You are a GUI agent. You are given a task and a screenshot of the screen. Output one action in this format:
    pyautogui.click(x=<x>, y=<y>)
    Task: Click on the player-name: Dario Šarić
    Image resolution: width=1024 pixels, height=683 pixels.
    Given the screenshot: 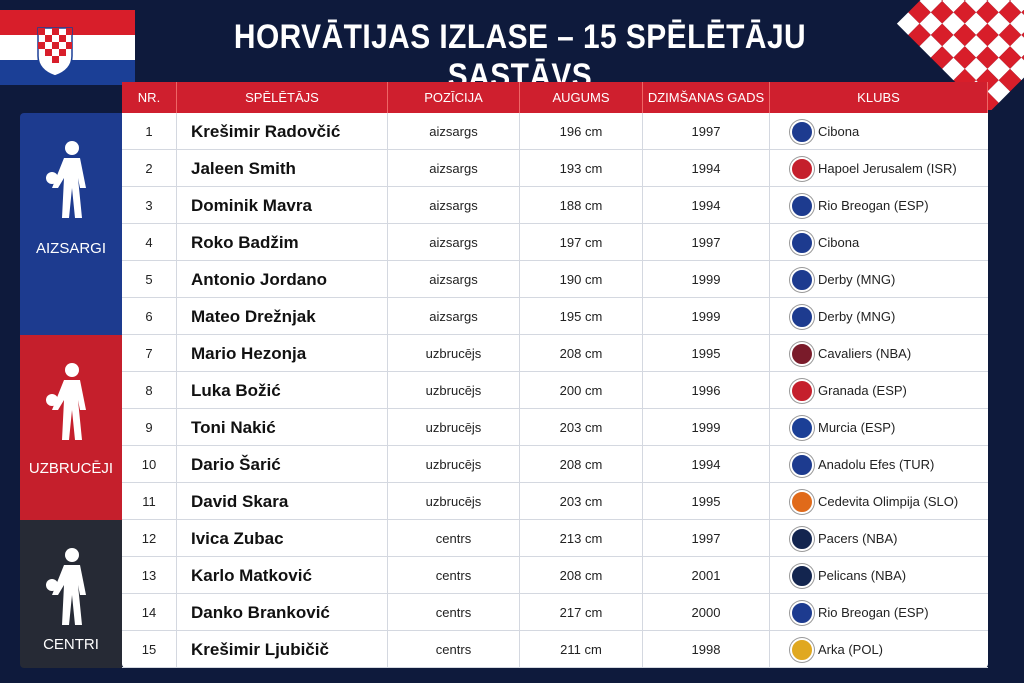 What is the action you would take?
    pyautogui.click(x=282, y=464)
    